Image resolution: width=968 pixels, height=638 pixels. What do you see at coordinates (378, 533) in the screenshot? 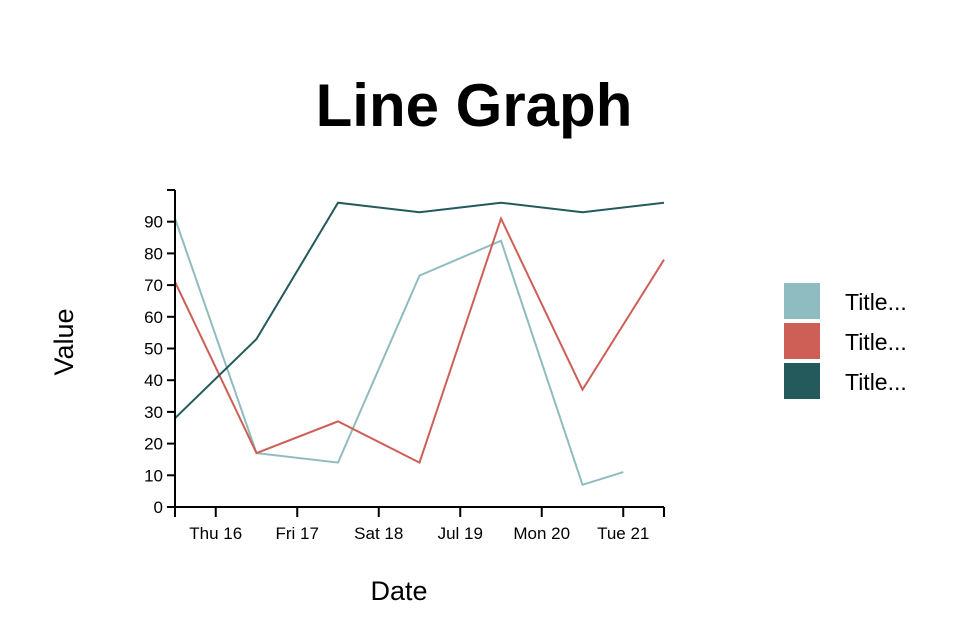
I see `x-tick-label: Sat 18` at bounding box center [378, 533].